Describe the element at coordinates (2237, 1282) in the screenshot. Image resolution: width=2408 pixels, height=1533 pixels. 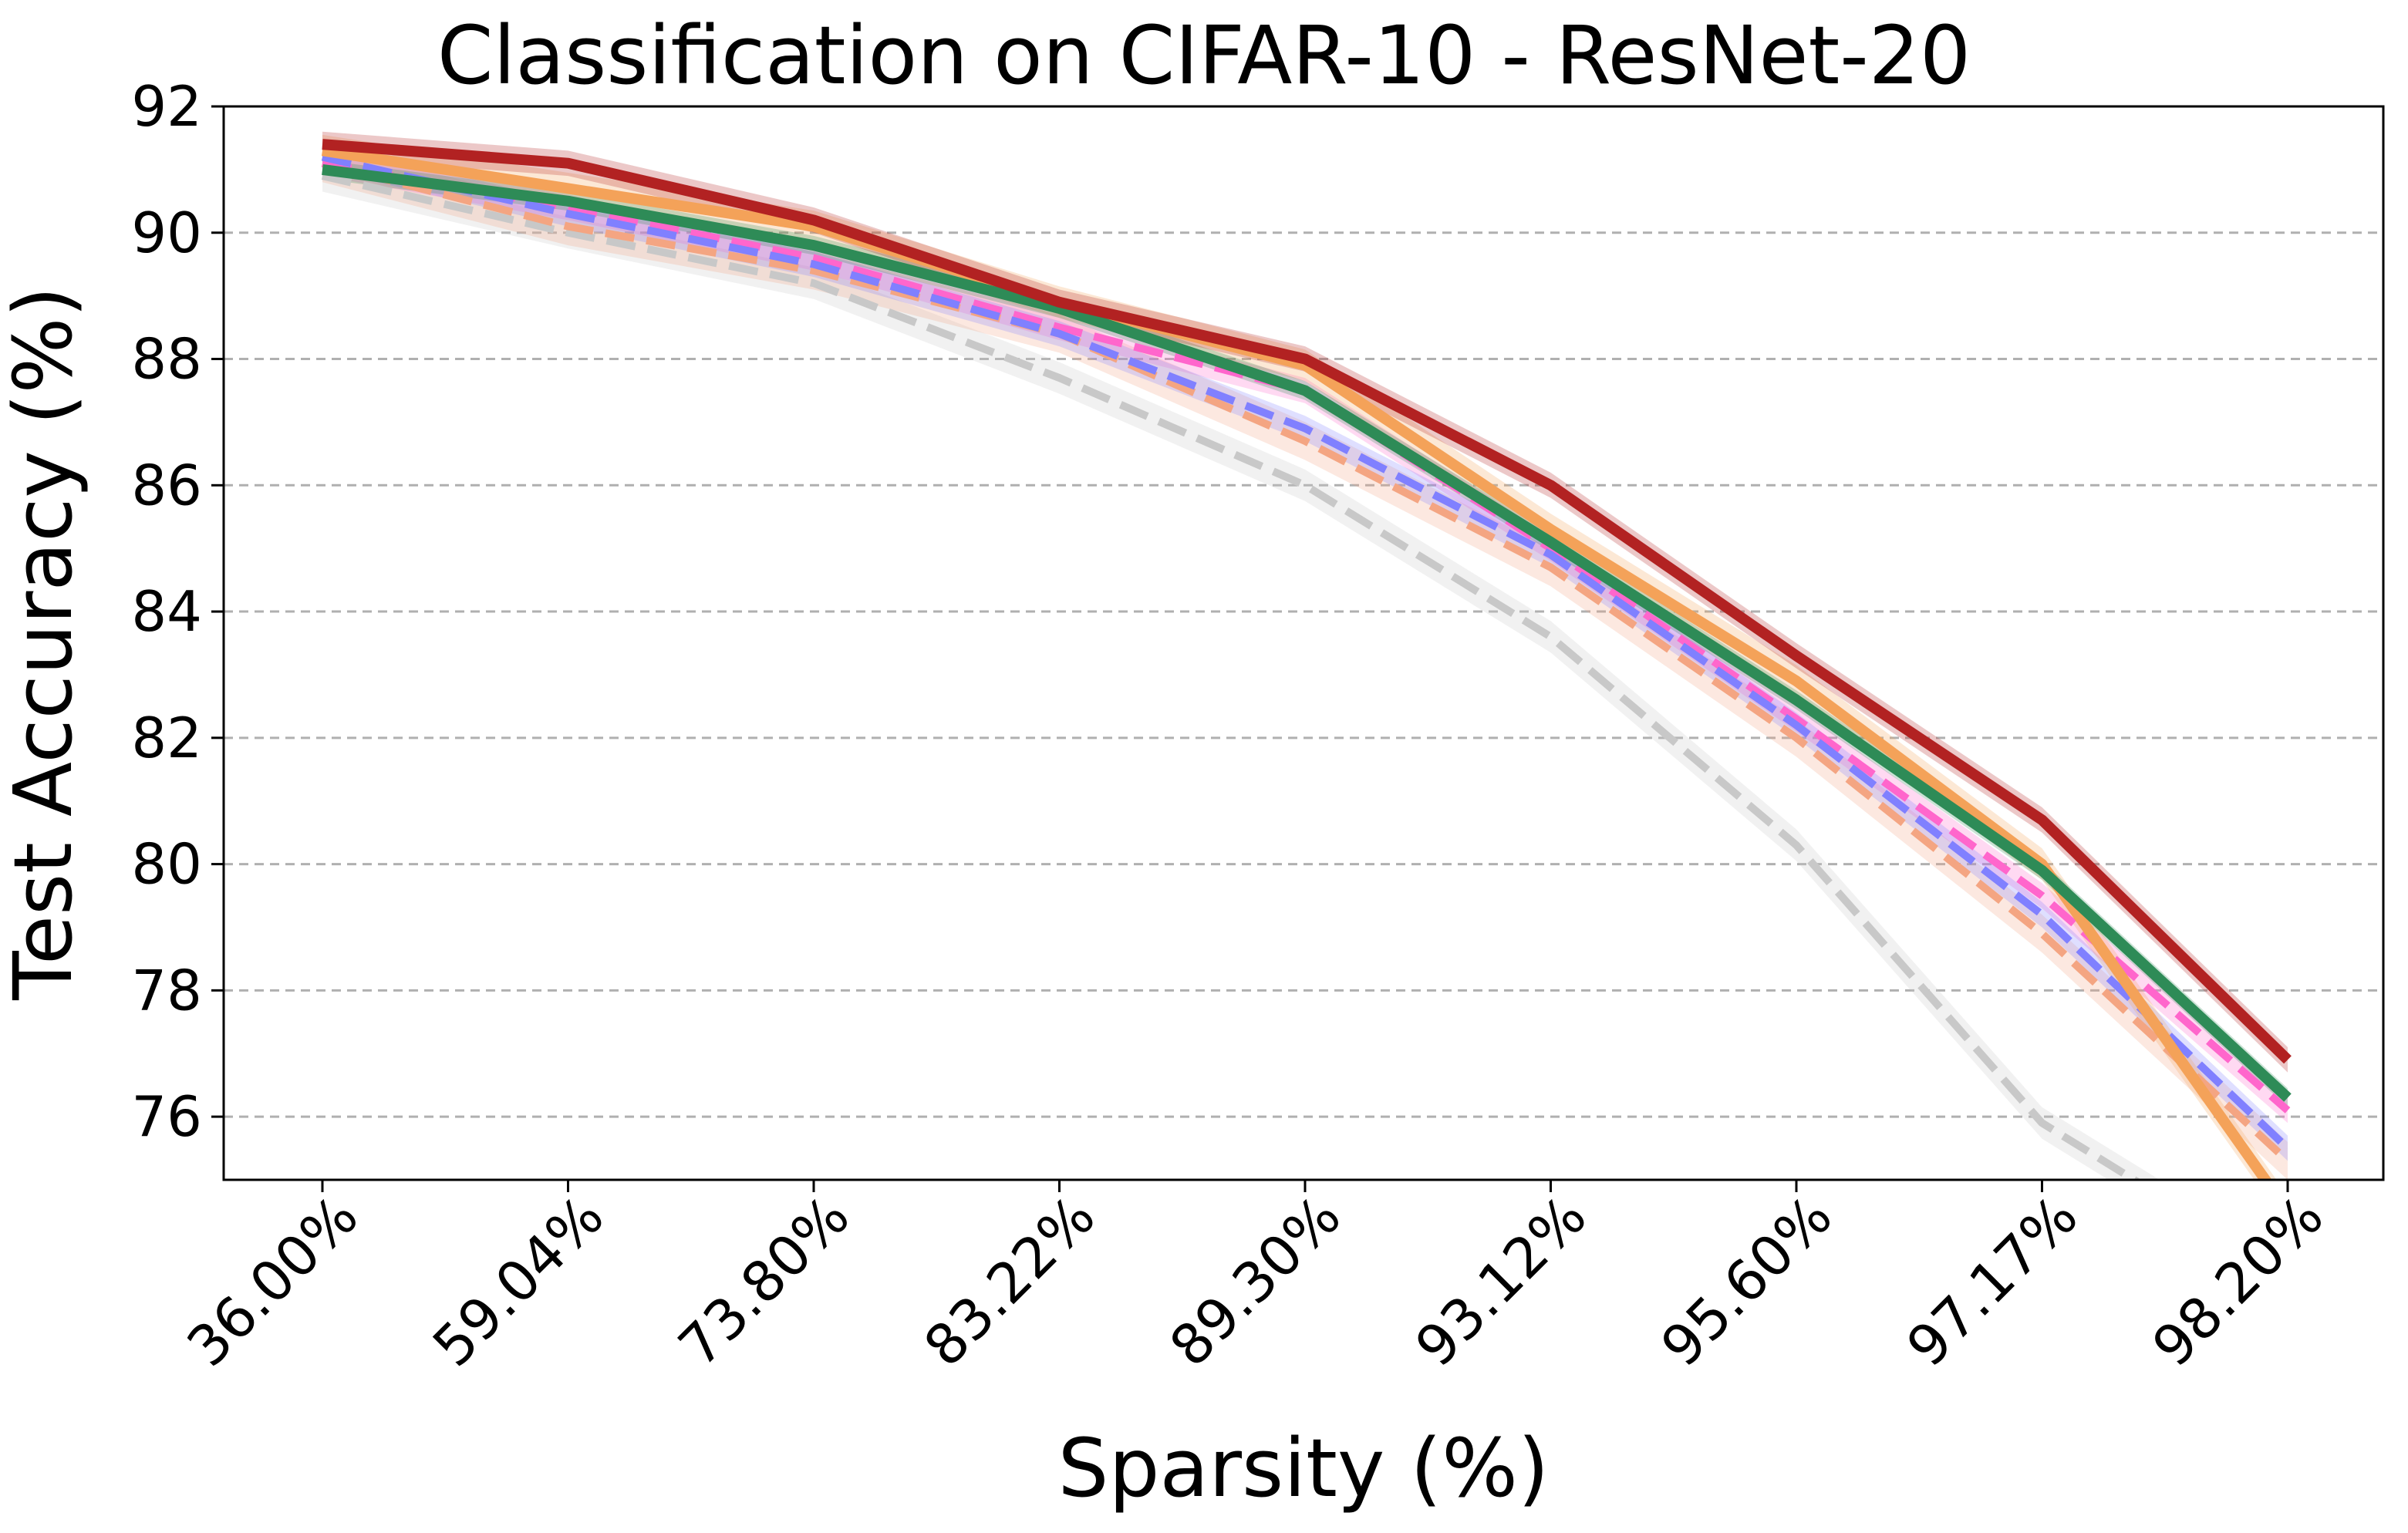
I see `x-tick-label: 98.20%` at that location.